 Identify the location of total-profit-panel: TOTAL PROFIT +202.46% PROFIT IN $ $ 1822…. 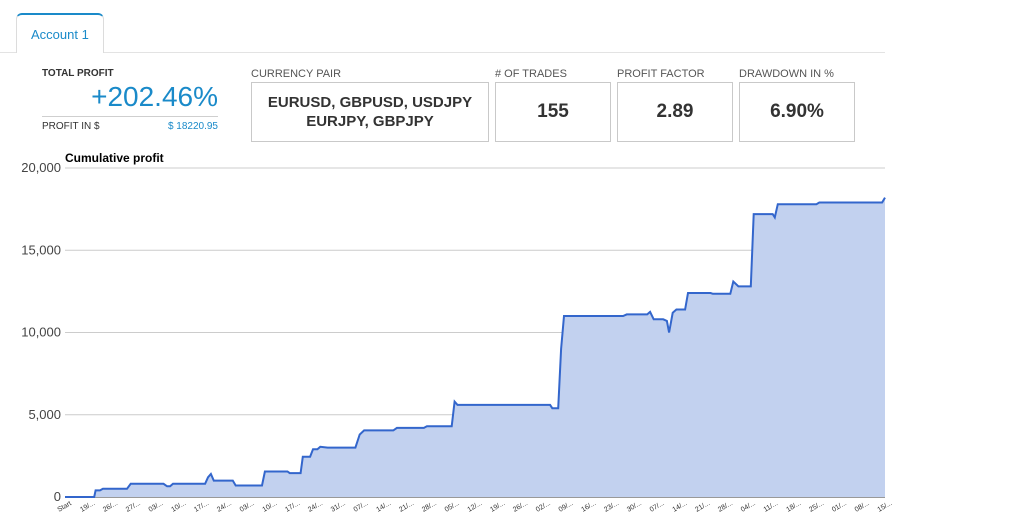
(130, 100).